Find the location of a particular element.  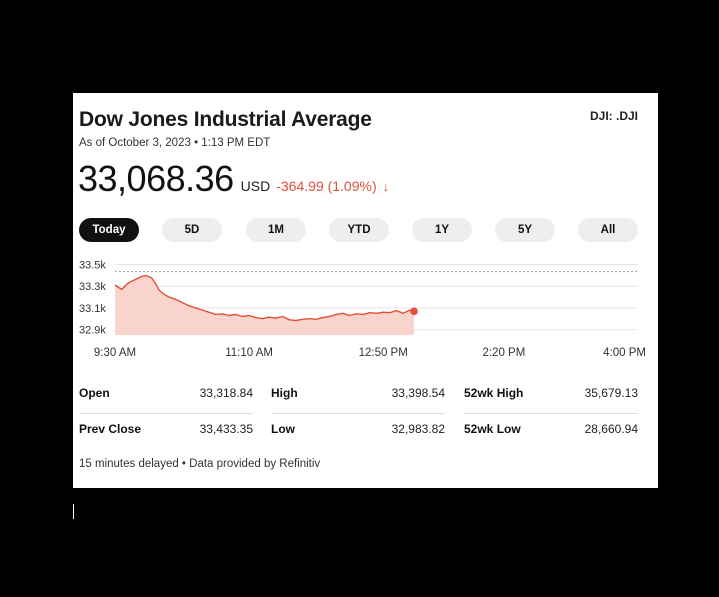

y-tick-label: 33.1k is located at coordinates (92, 309).